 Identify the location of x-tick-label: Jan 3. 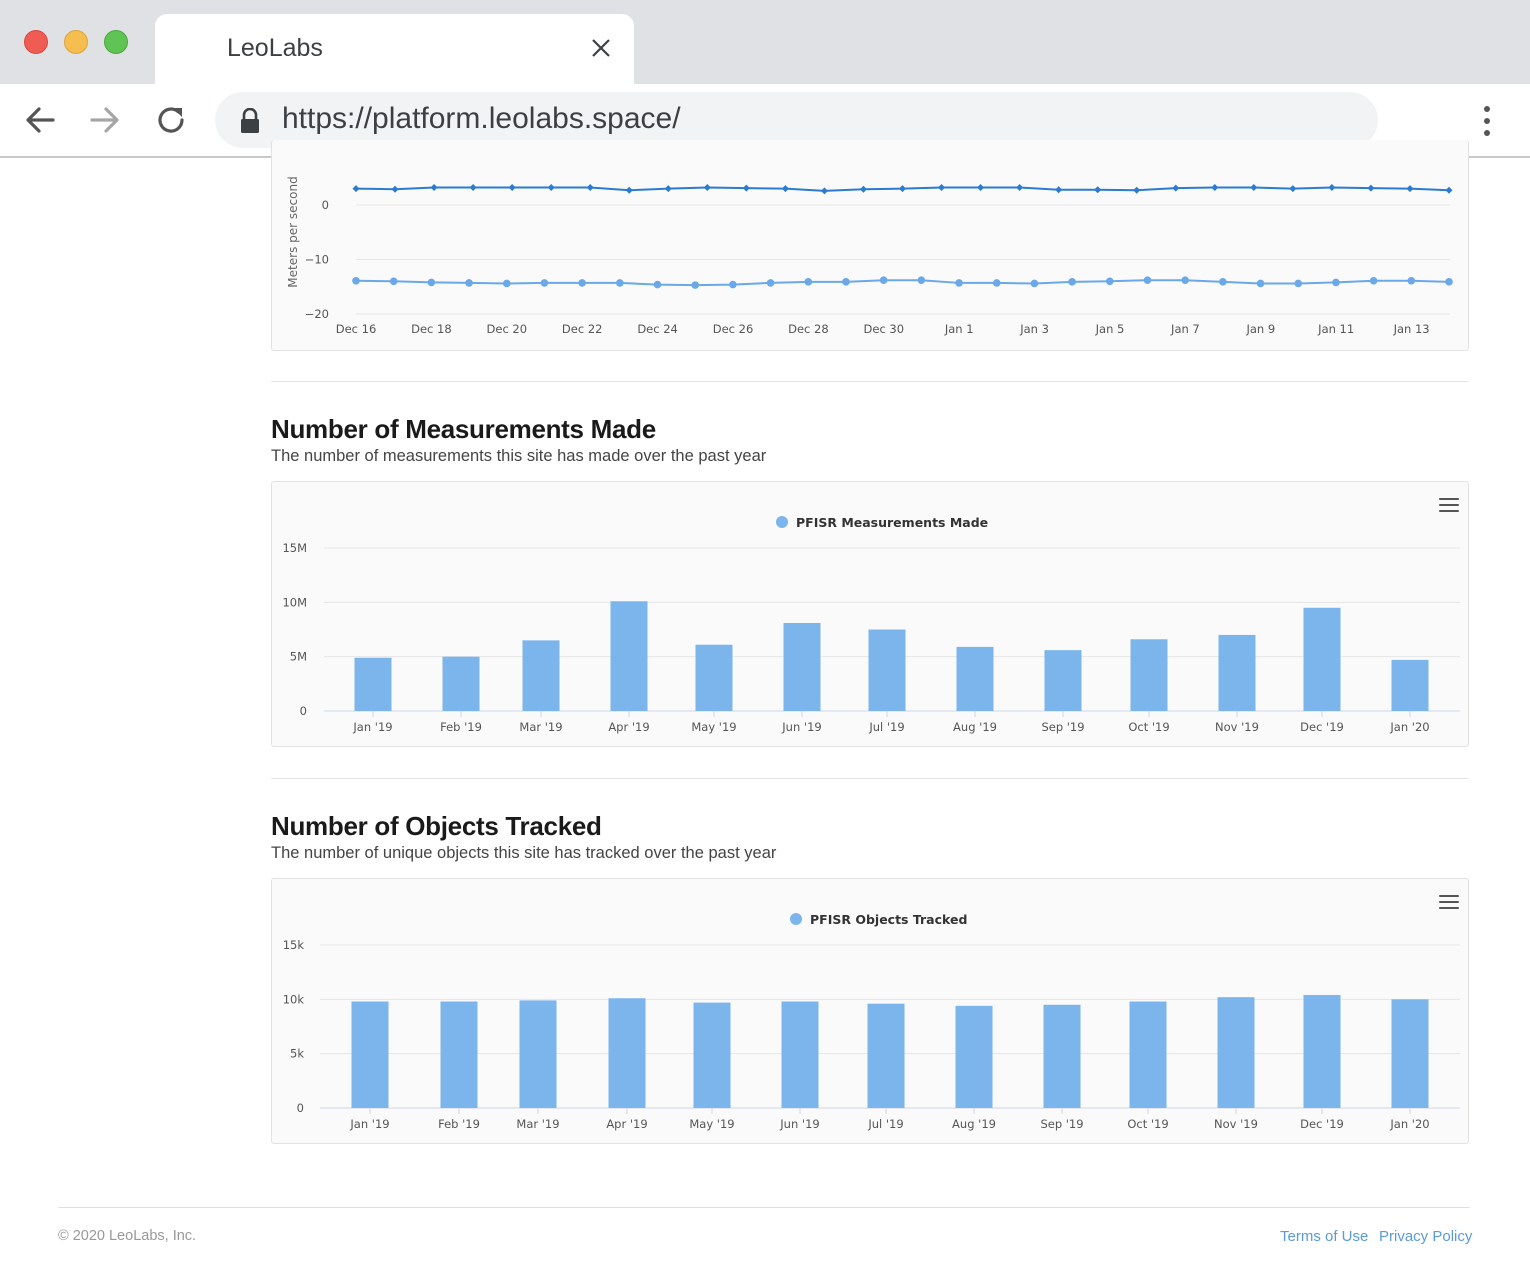
(1034, 329).